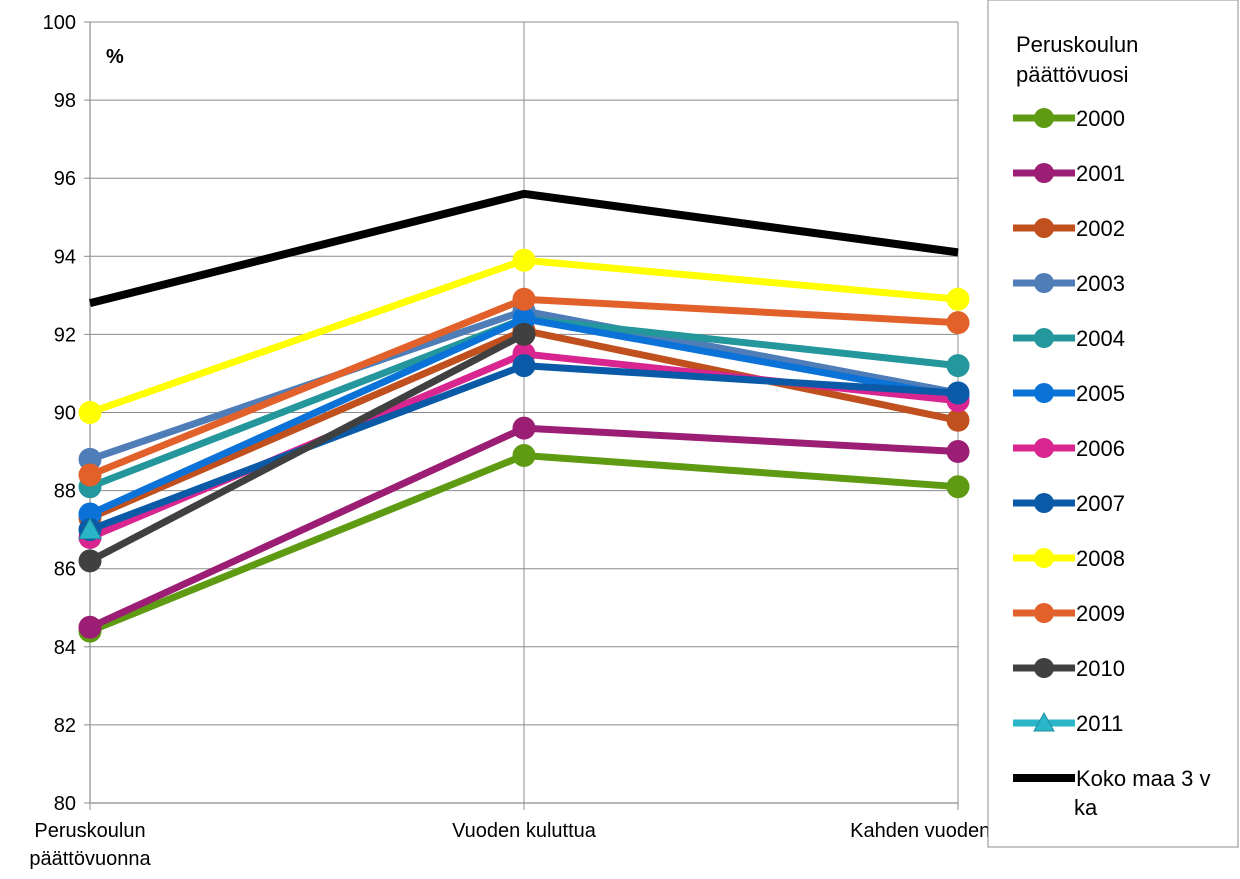 The width and height of the screenshot is (1240, 879). What do you see at coordinates (65, 492) in the screenshot?
I see `y-tick-label: 88` at bounding box center [65, 492].